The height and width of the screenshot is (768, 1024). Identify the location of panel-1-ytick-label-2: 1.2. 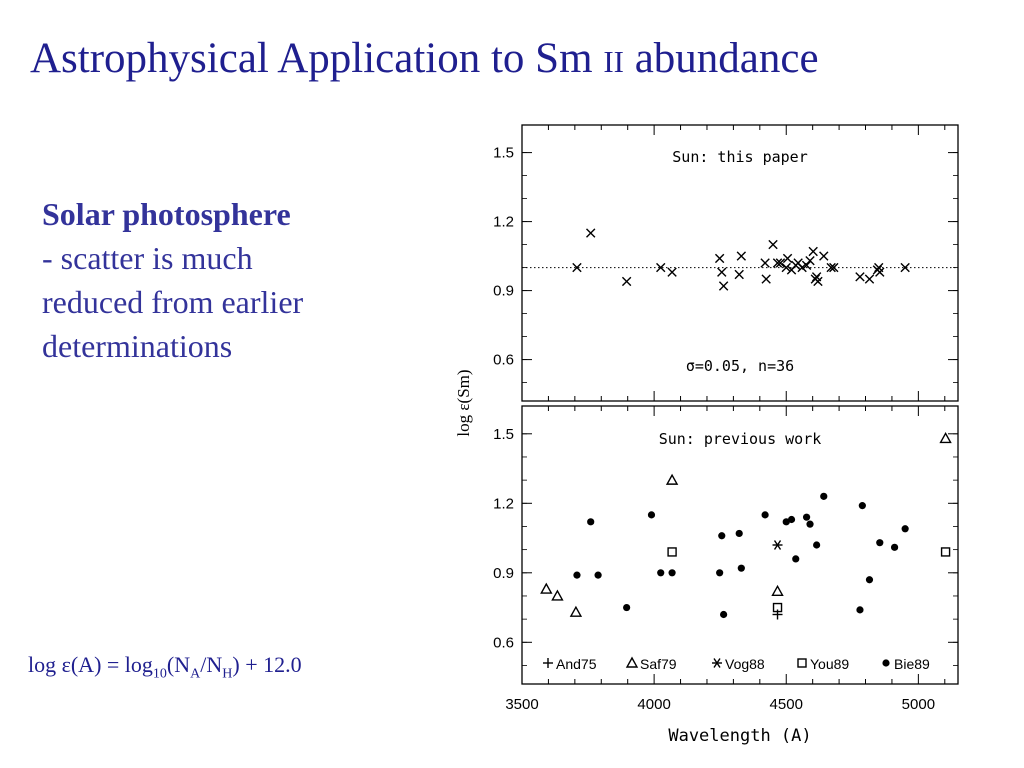
(503, 503).